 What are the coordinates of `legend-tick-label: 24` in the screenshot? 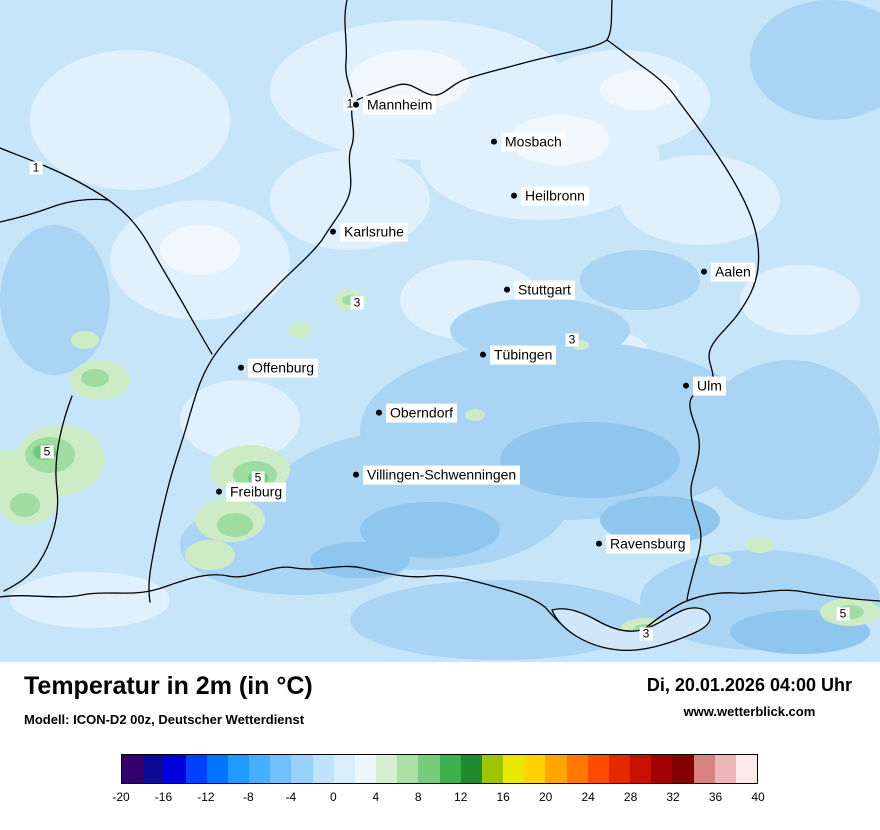 It's located at (588, 797).